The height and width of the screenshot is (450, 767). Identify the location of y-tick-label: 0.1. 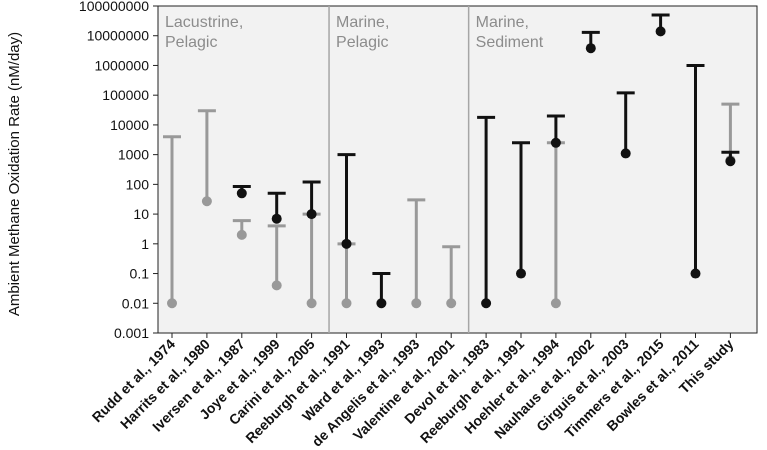
(140, 274).